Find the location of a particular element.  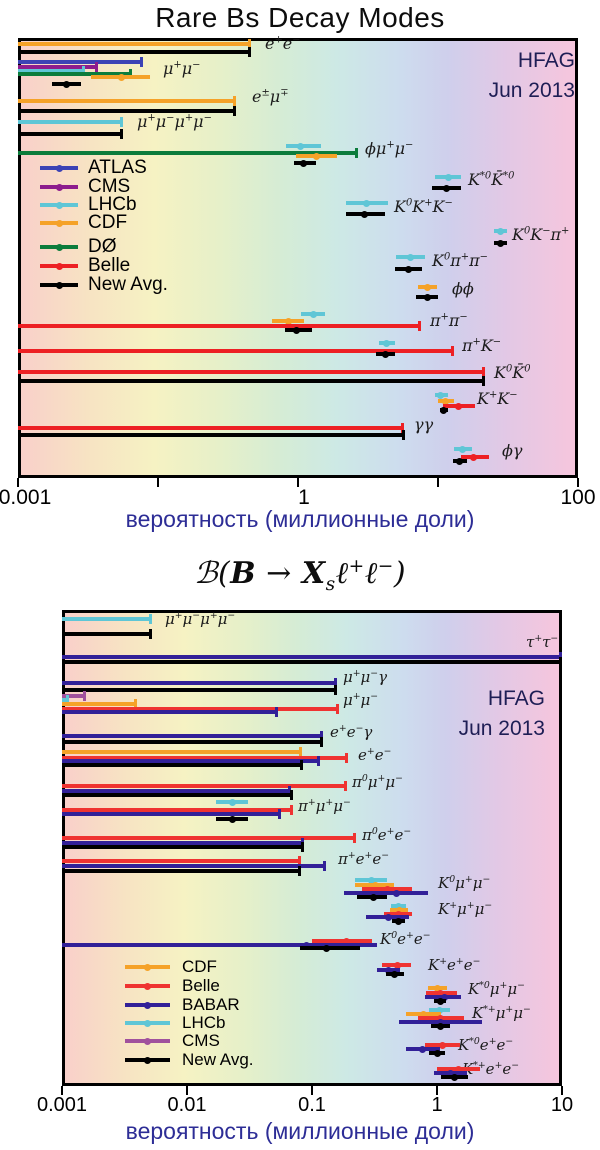

legend-label-CDF: CDF is located at coordinates (108, 222).